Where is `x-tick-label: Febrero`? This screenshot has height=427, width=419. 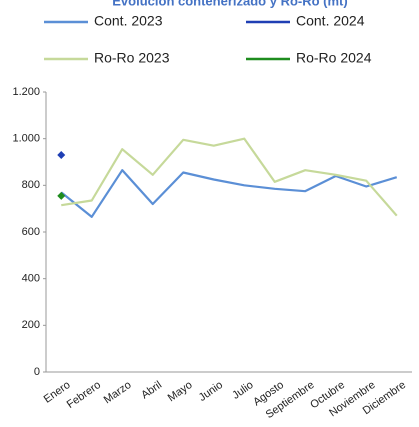 x-tick-label: Febrero is located at coordinates (84, 395).